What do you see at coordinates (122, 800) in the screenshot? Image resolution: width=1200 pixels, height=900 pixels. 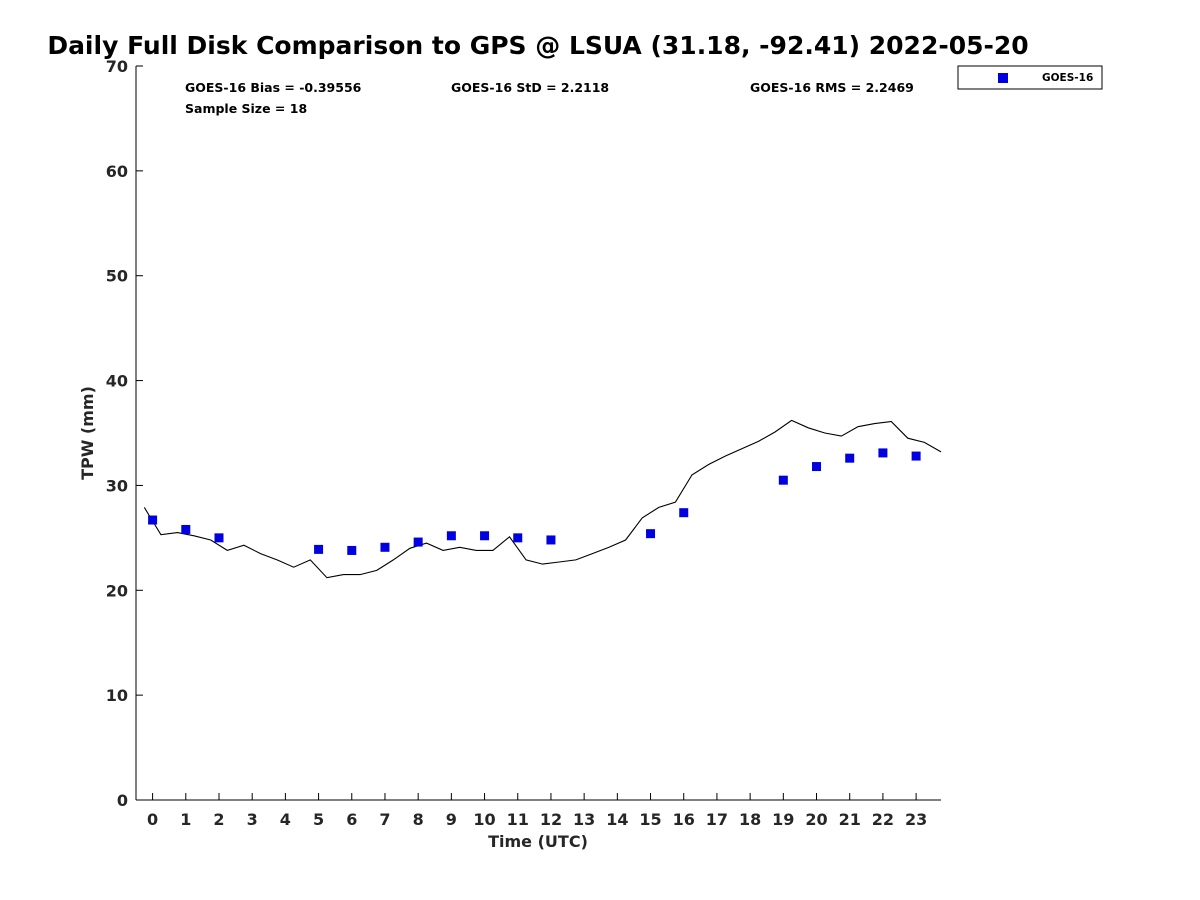 I see `y-tick-label: 0` at bounding box center [122, 800].